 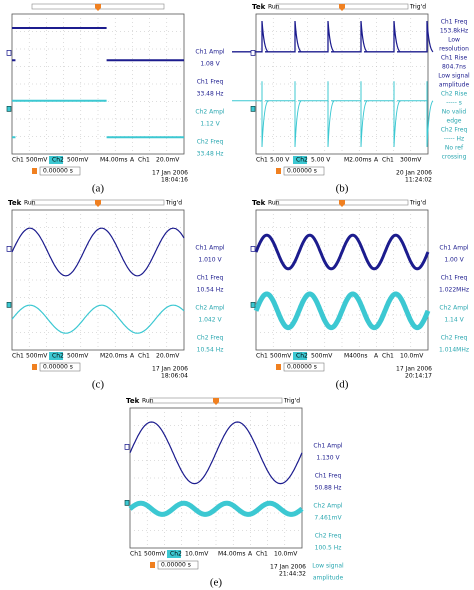 I want to click on measurement: amplitude, so click(x=328, y=578).